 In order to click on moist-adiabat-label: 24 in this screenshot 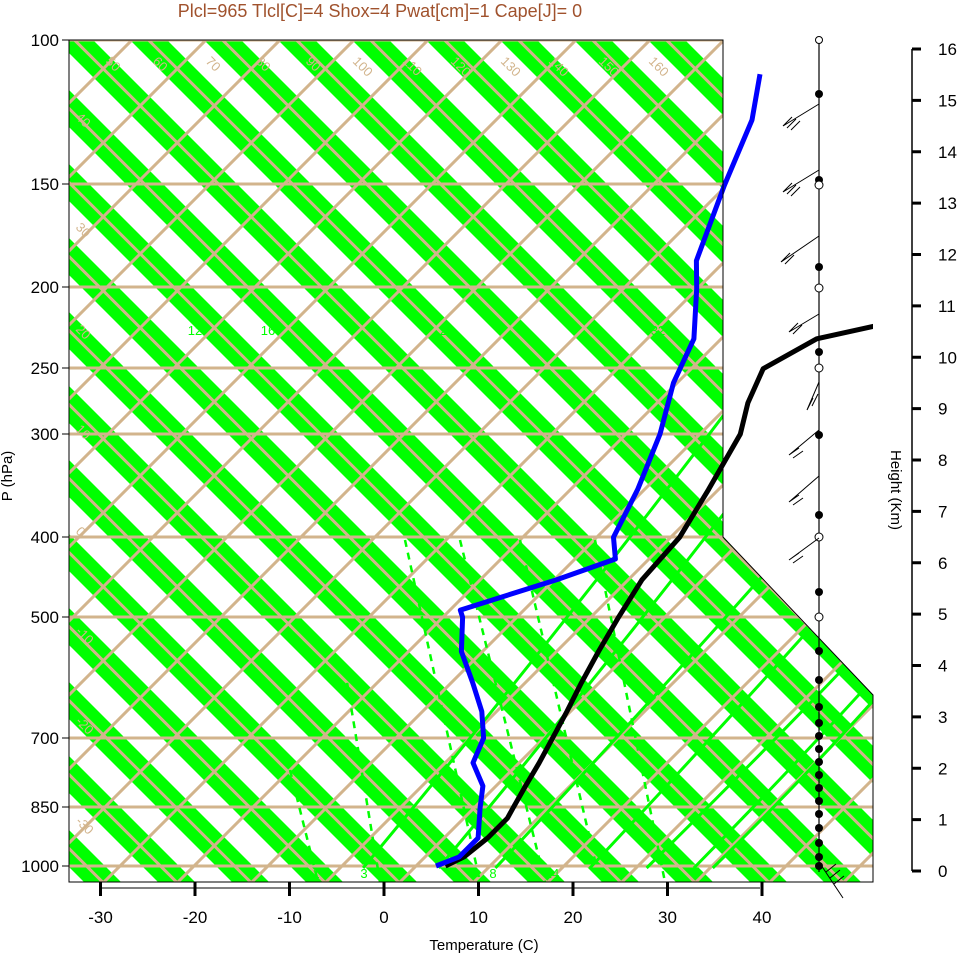, I will do `click(447, 330)`.